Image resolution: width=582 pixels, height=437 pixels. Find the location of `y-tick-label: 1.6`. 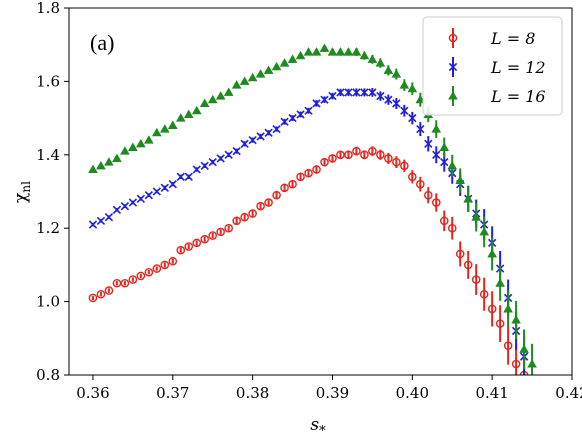

y-tick-label: 1.6 is located at coordinates (48, 81).